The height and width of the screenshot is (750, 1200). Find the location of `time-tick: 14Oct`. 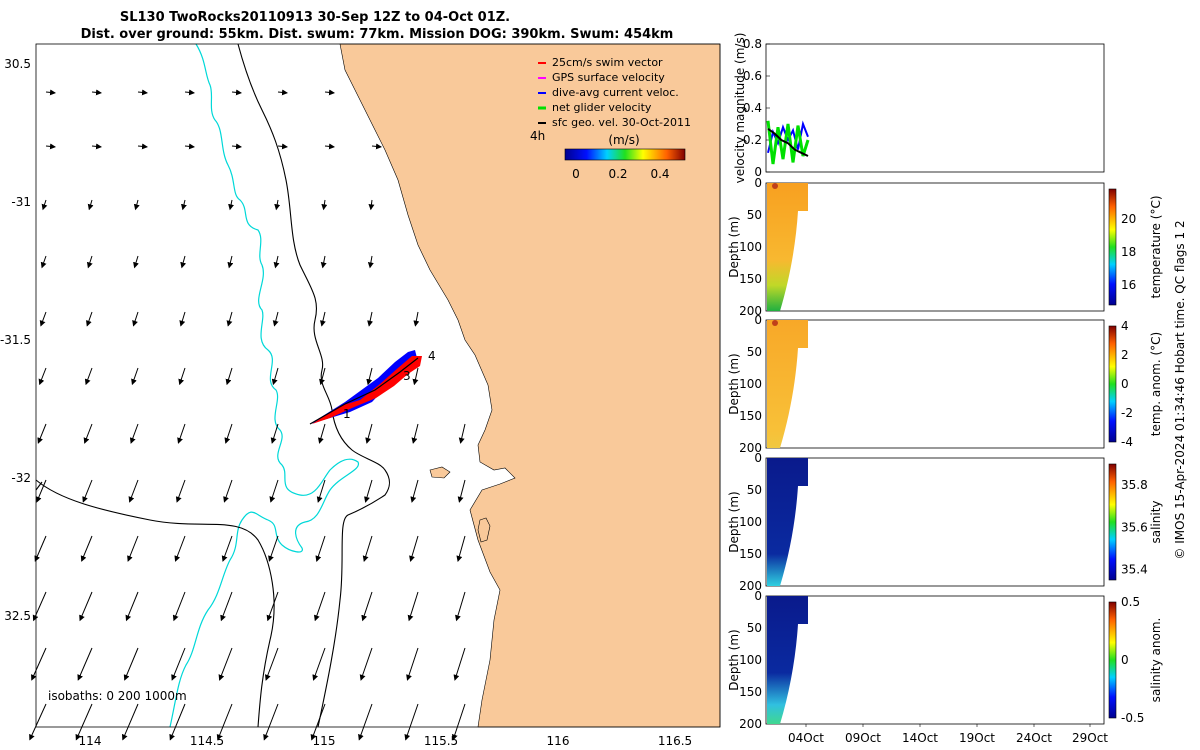

time-tick: 14Oct is located at coordinates (920, 738).